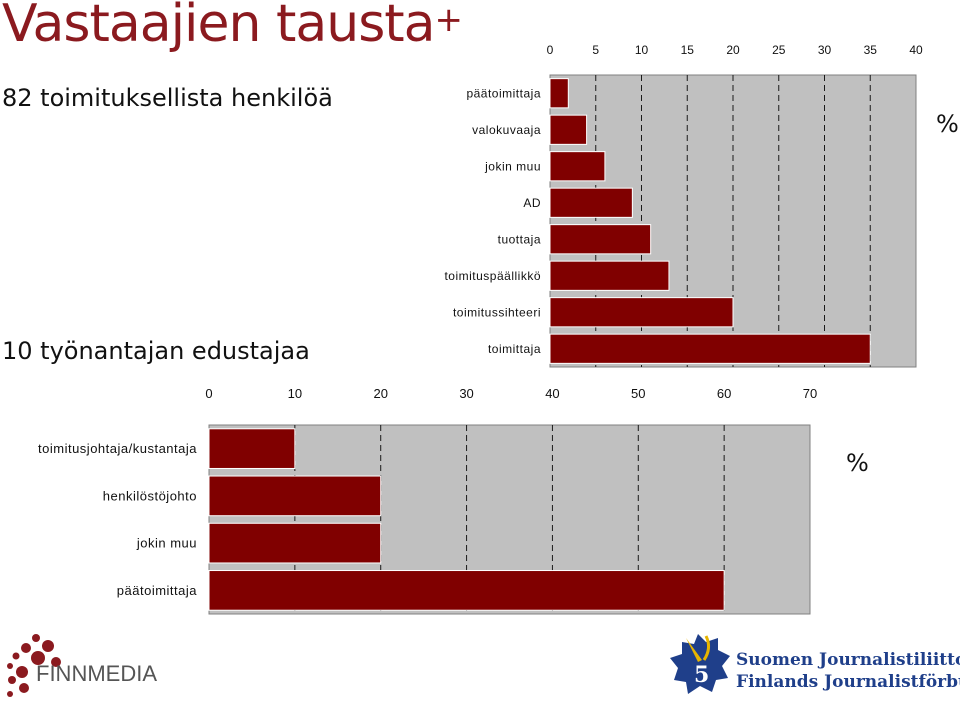 This screenshot has width=960, height=704. What do you see at coordinates (779, 50) in the screenshot?
I see `x-tick-label: 25` at bounding box center [779, 50].